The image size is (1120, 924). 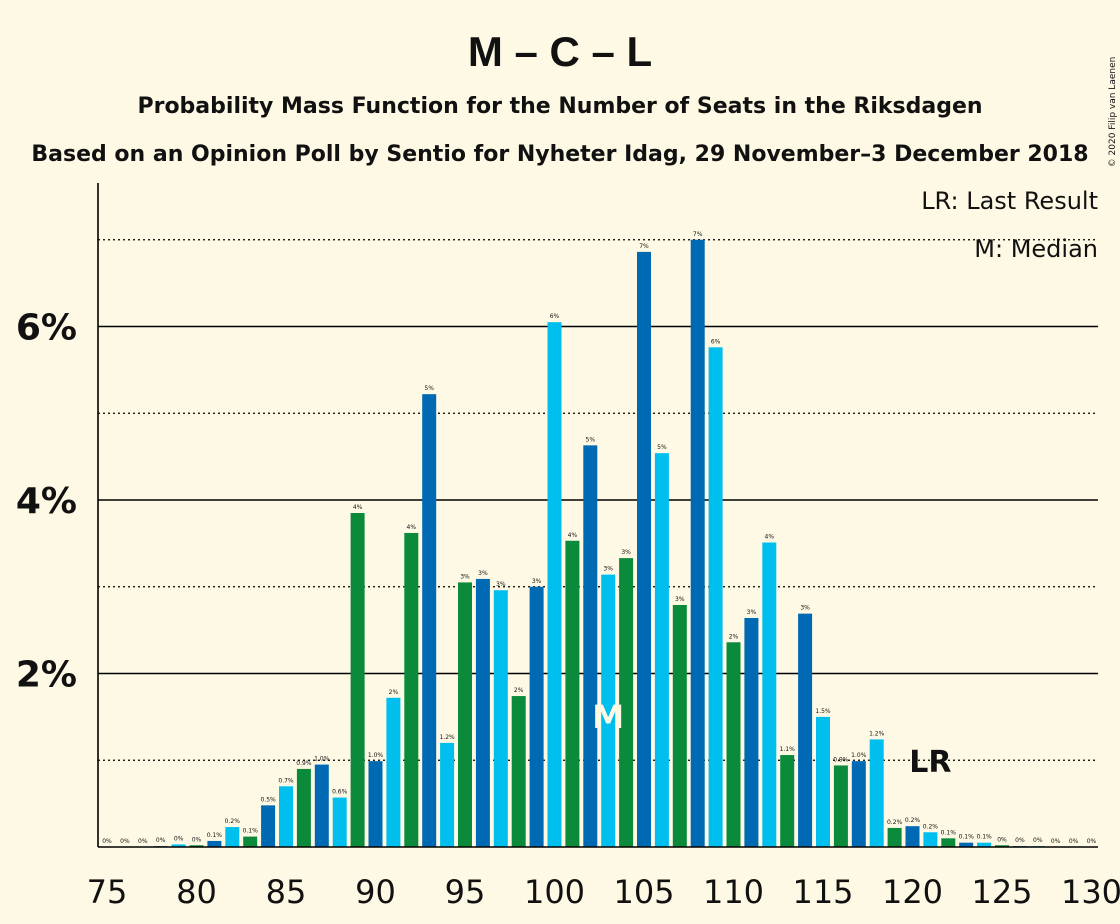 I want to click on copyright-credit: © 2020 Filip van Laenen, so click(x=1113, y=112).